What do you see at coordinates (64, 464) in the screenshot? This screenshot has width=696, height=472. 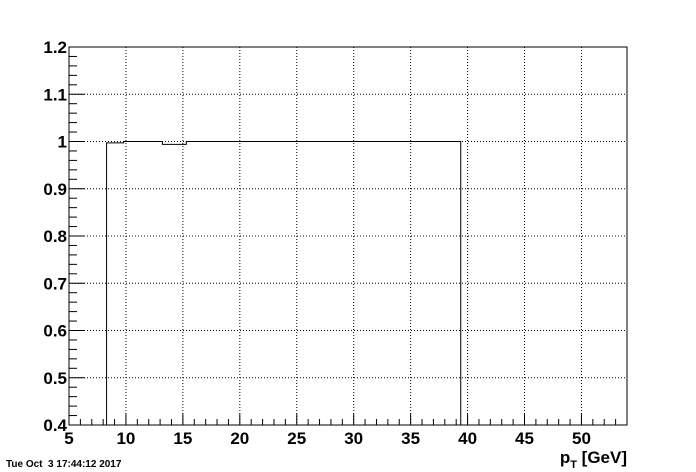 I see `timestamp-label: Tue Oct 3 17:44:12 2017` at bounding box center [64, 464].